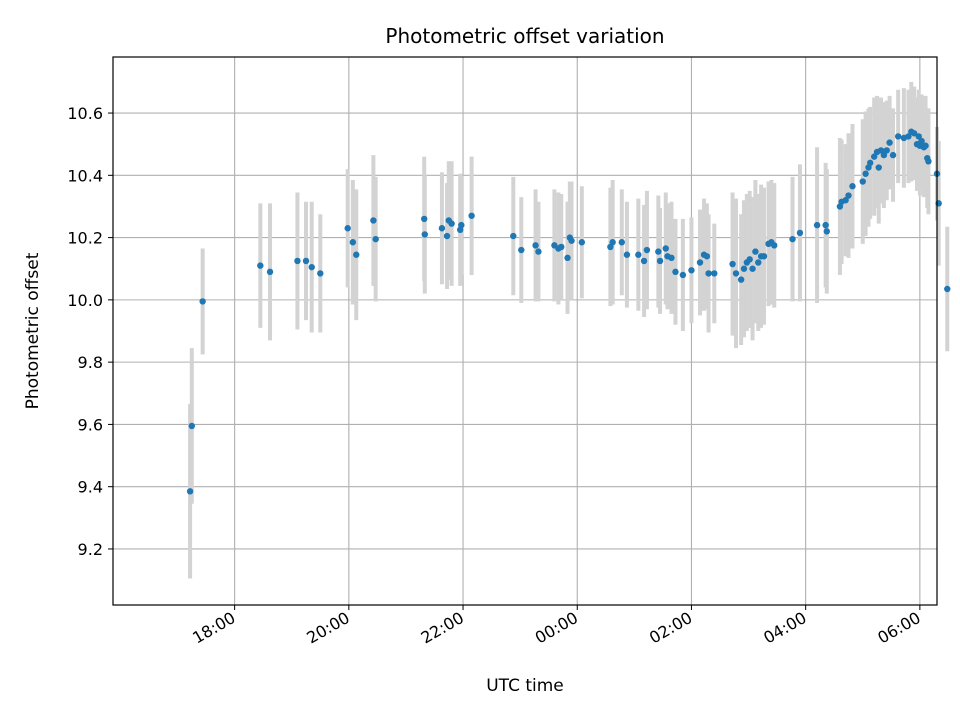  What do you see at coordinates (90, 331) in the screenshot?
I see `y-axis: 9.2 9.4 9.6 9.8 10.0 10.2 10.4 10.6` at bounding box center [90, 331].